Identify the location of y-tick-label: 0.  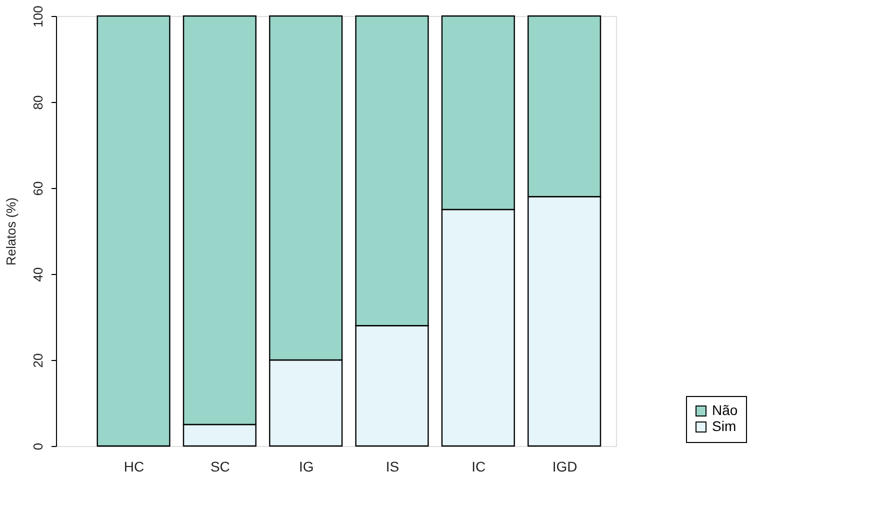
(38, 446).